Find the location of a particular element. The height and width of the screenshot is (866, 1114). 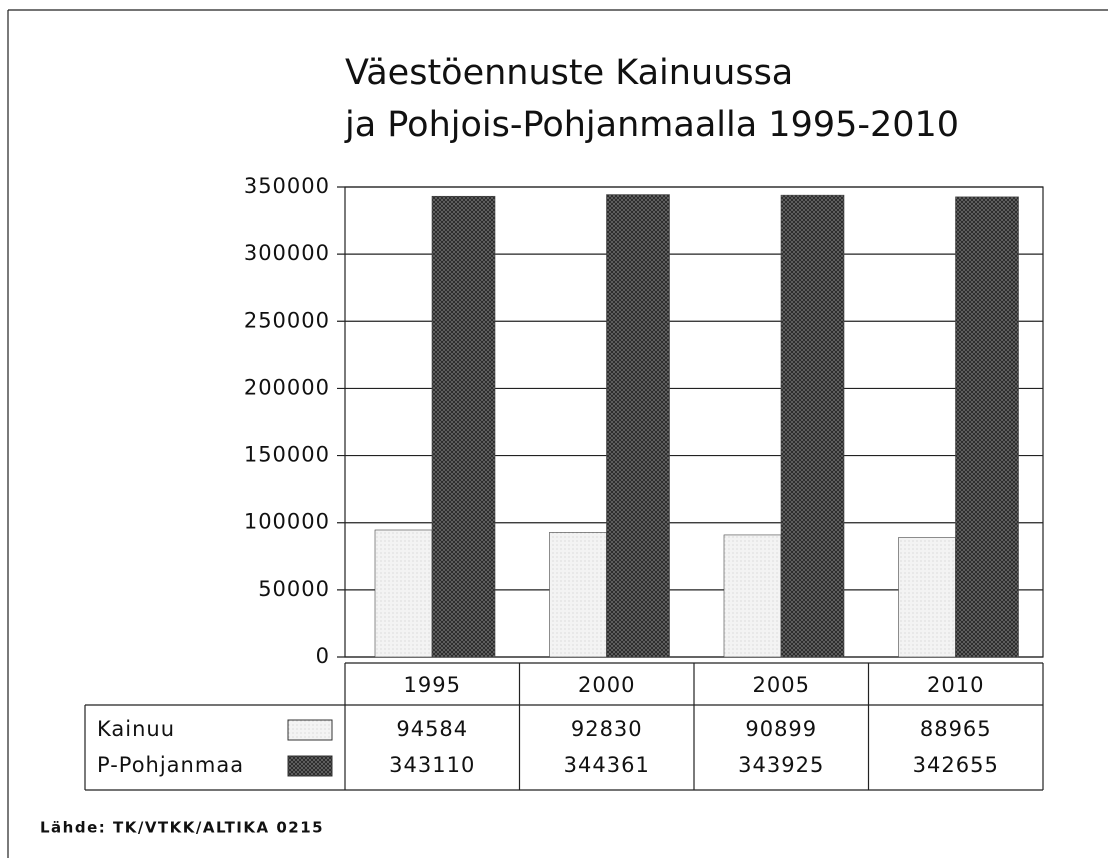

y-tick-label: 150000 is located at coordinates (287, 455).